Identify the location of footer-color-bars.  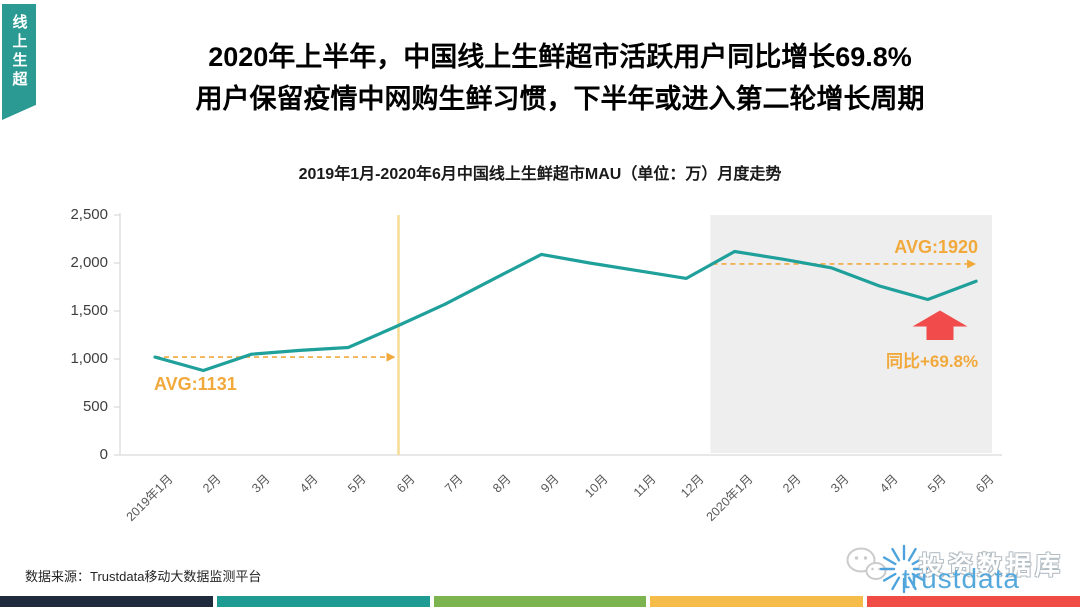
(540, 601).